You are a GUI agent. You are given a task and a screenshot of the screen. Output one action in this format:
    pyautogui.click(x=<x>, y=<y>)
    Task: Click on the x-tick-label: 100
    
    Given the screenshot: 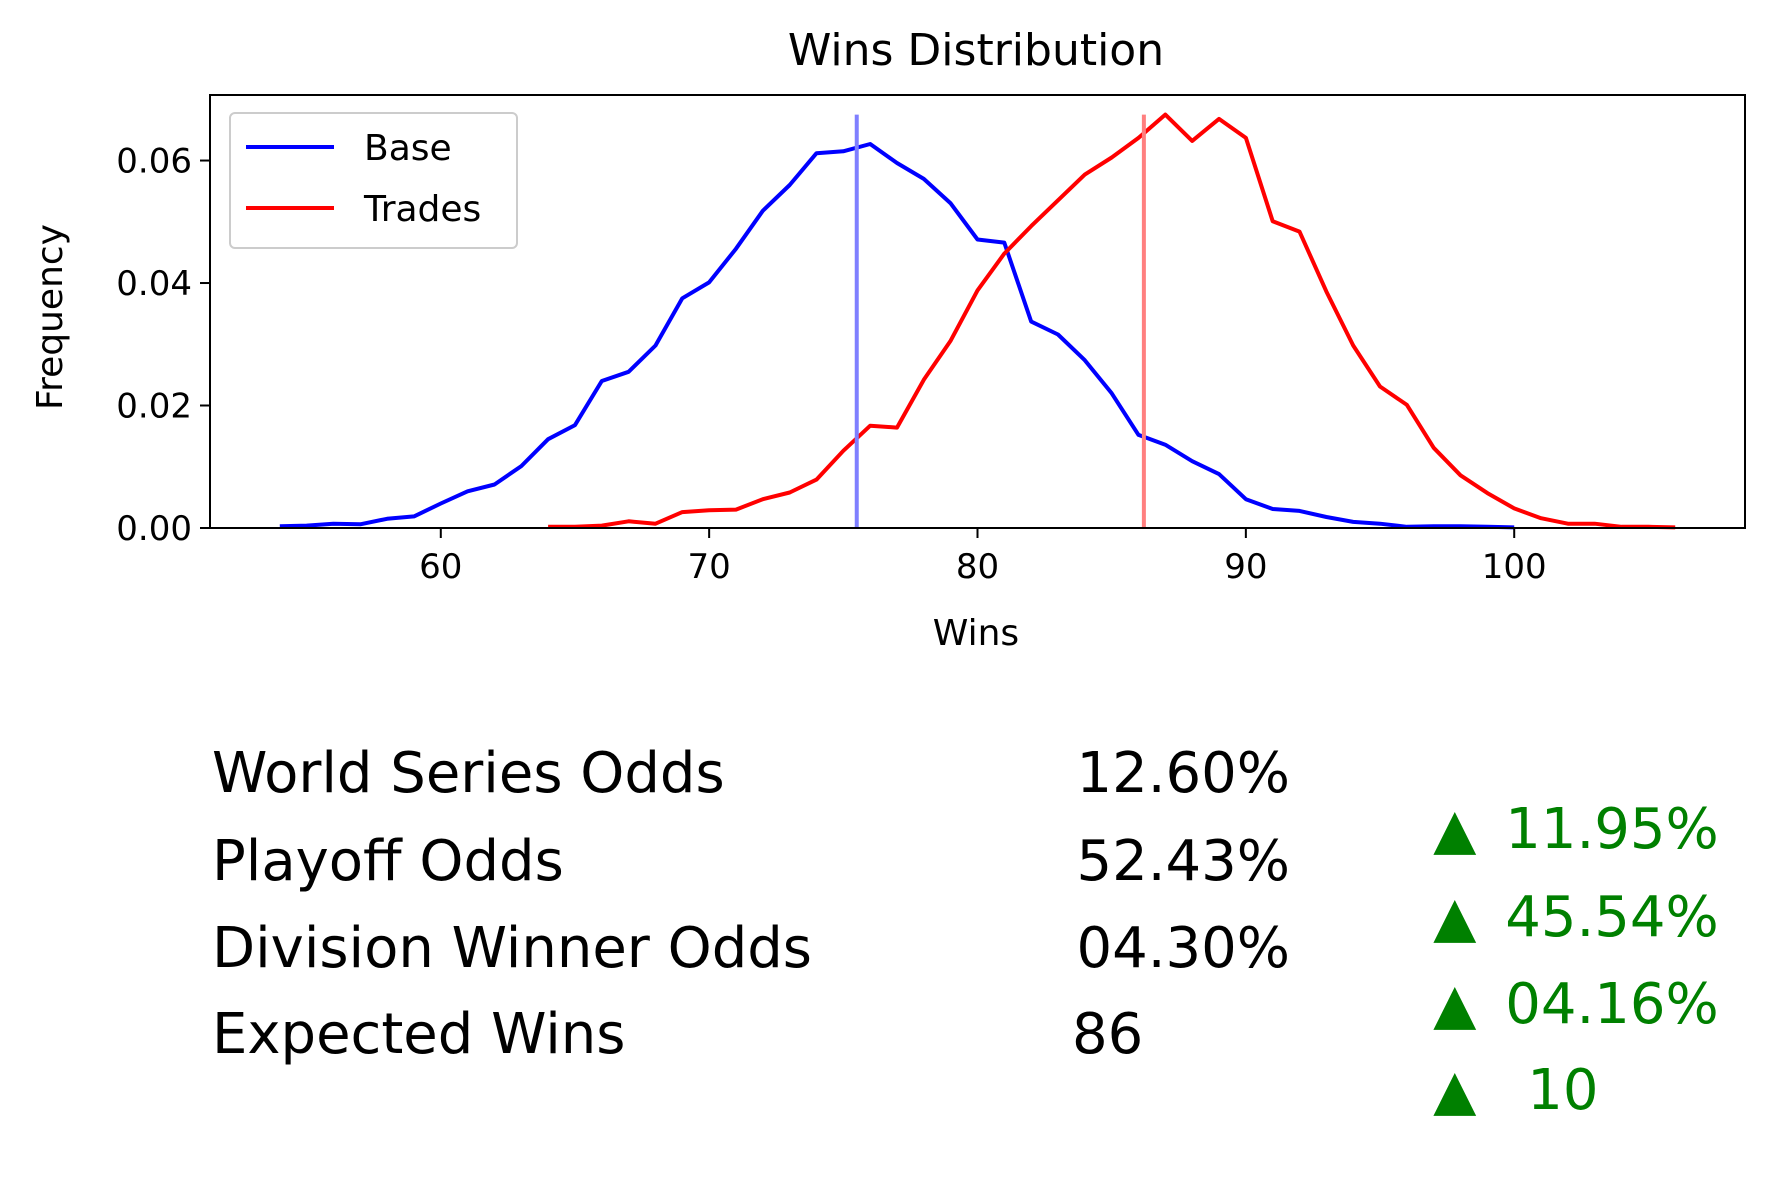 What is the action you would take?
    pyautogui.click(x=1514, y=567)
    